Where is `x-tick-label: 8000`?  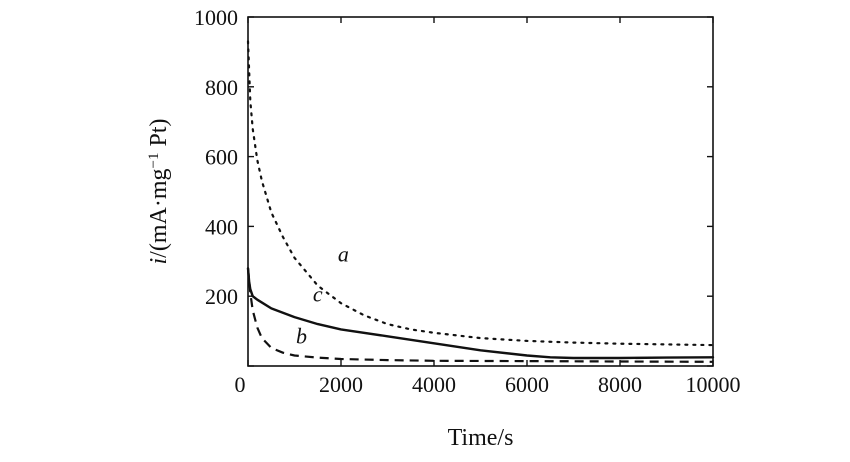
x-tick-label: 8000 is located at coordinates (620, 384).